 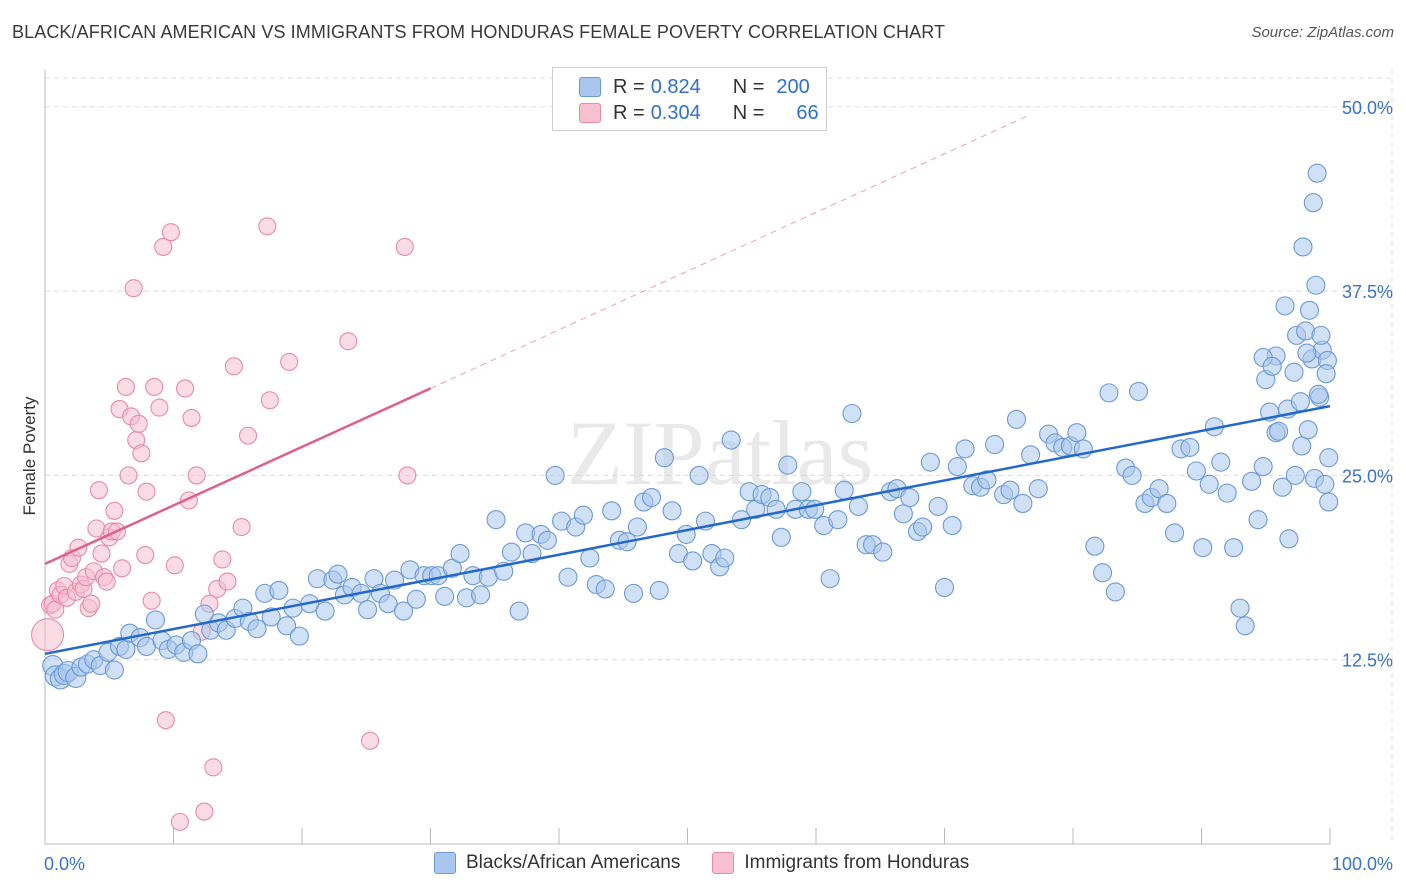 What do you see at coordinates (675, 112) in the screenshot?
I see `legend-r-value: 0.304` at bounding box center [675, 112].